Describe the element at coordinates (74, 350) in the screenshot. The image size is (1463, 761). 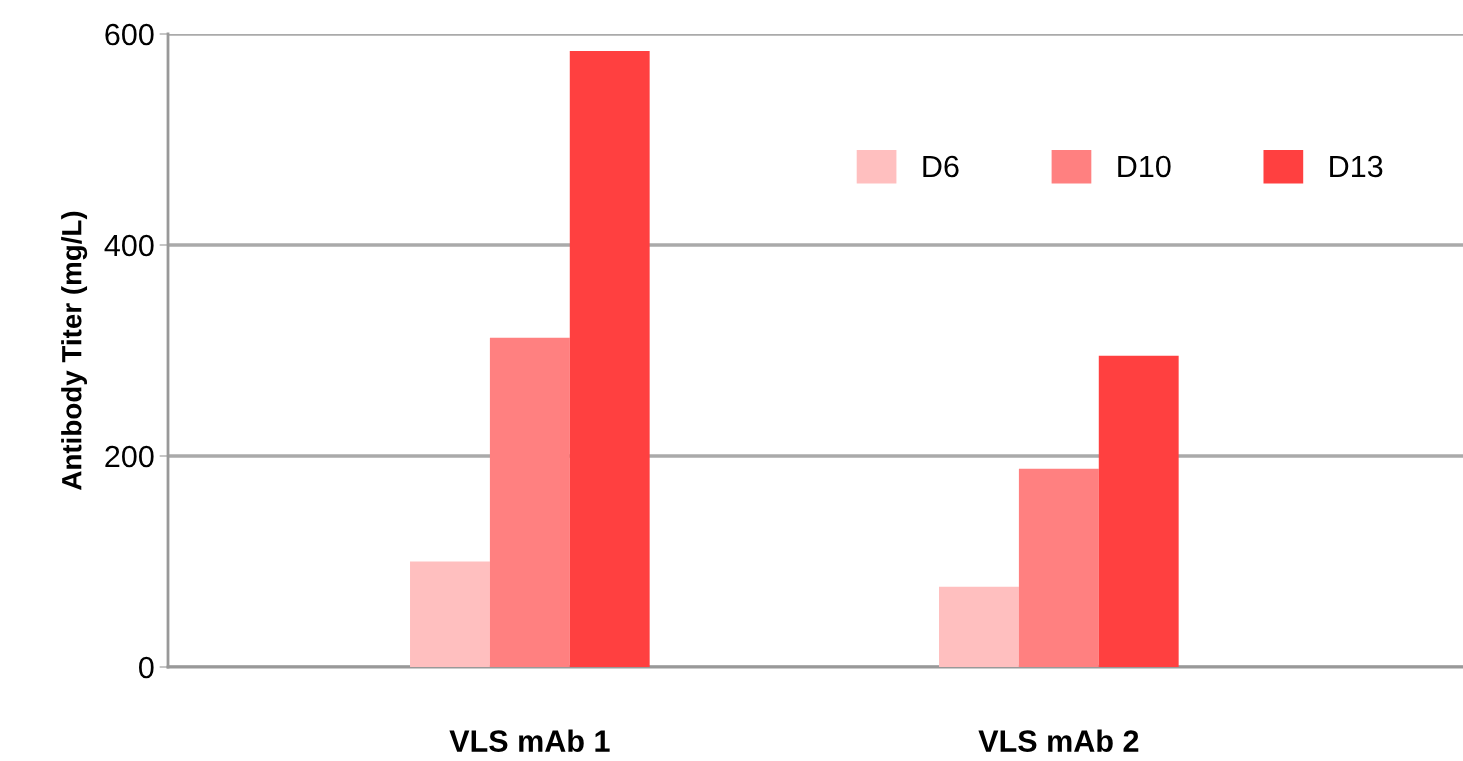
I see `y-axis-title: Antibody Titer (mg/L)` at that location.